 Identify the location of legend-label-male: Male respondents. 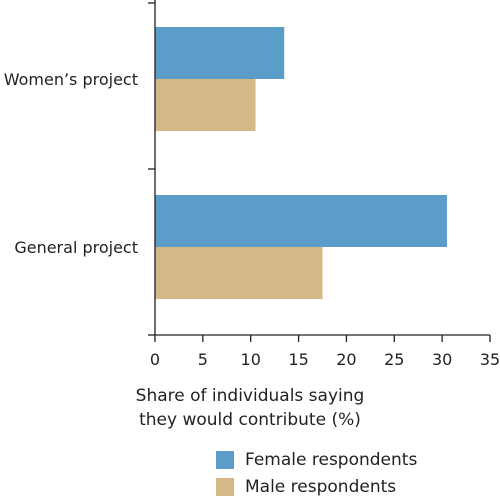
(321, 487).